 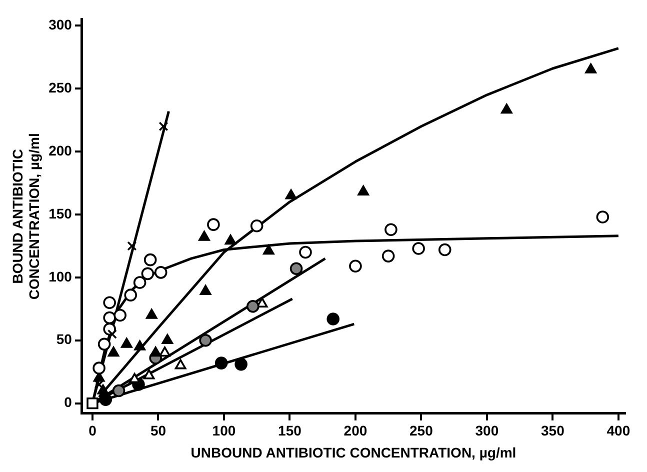 What do you see at coordinates (25, 216) in the screenshot?
I see `y-axis-title: BOUND ANTIBIOTIC CONCENTRATION, µg/ml` at bounding box center [25, 216].